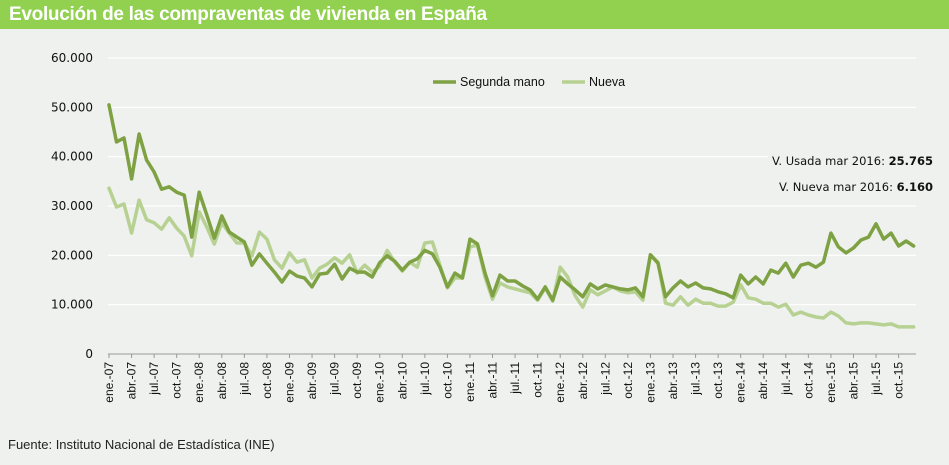 The width and height of the screenshot is (949, 465). I want to click on x-tick-label: abr.-07, so click(132, 381).